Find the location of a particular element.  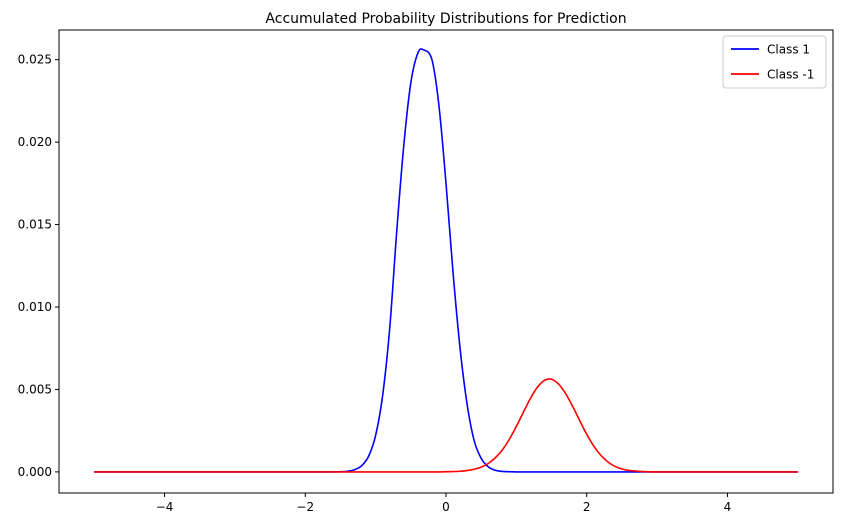

legend-label-class-neg1: Class -1 is located at coordinates (790, 75).